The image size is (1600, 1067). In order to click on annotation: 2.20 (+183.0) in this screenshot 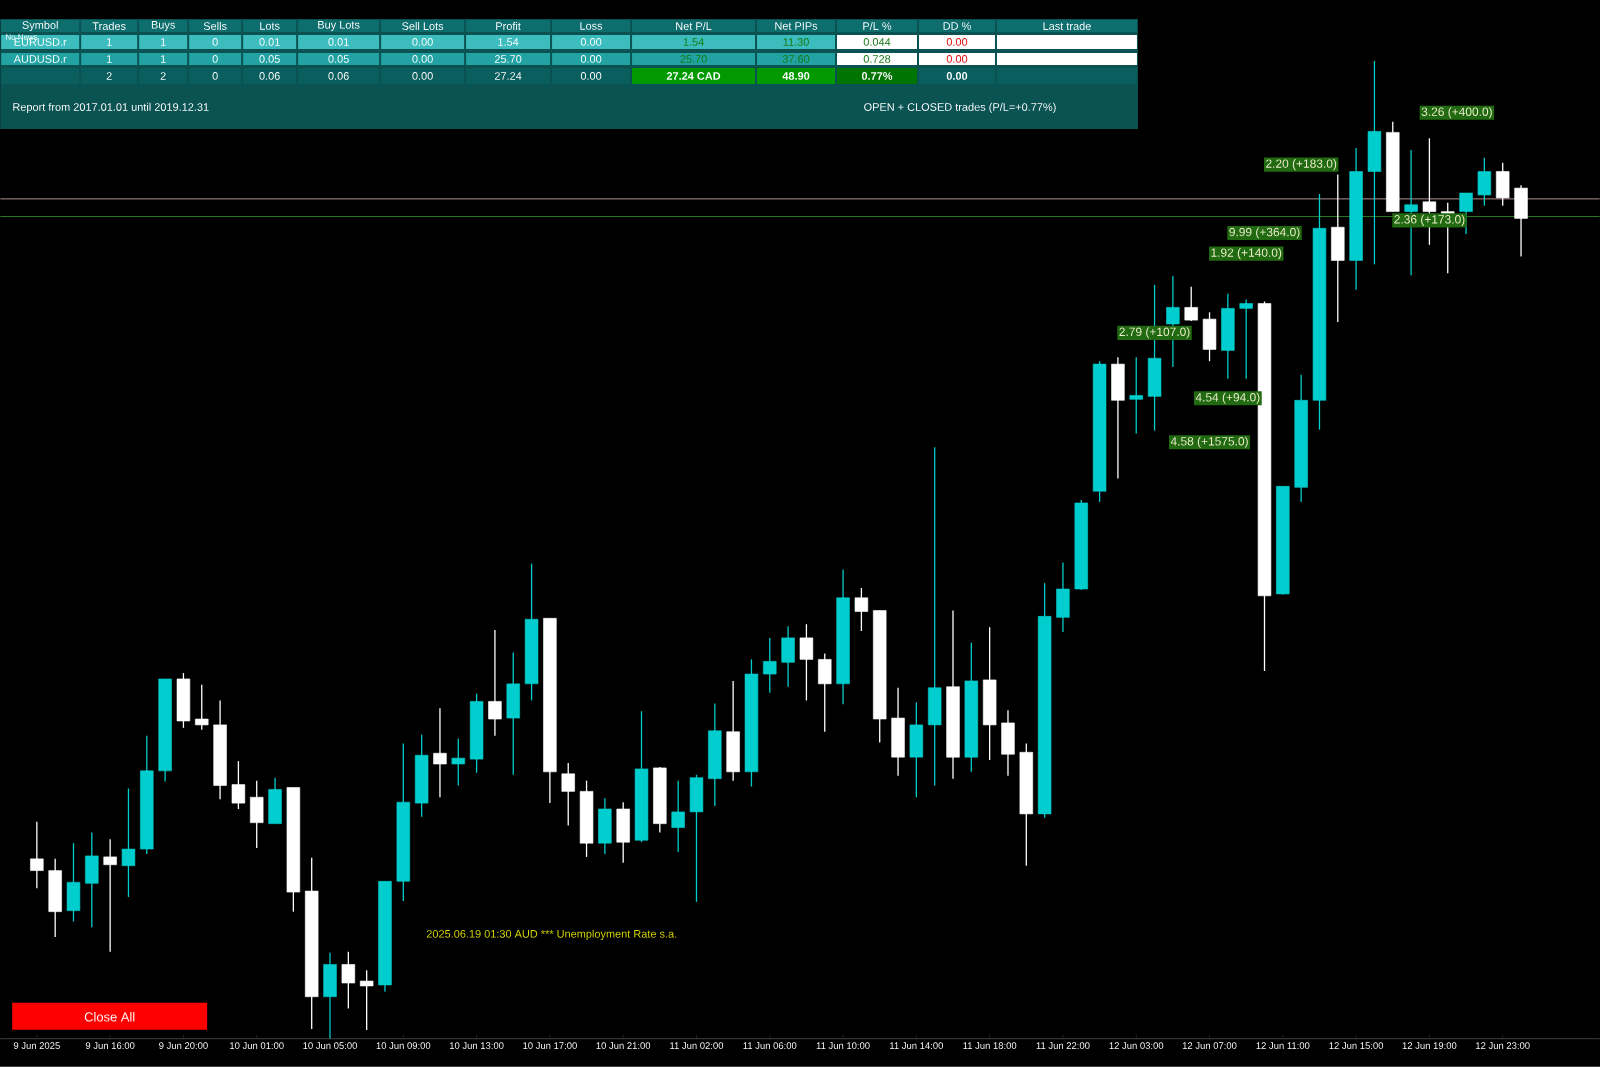, I will do `click(1301, 165)`.